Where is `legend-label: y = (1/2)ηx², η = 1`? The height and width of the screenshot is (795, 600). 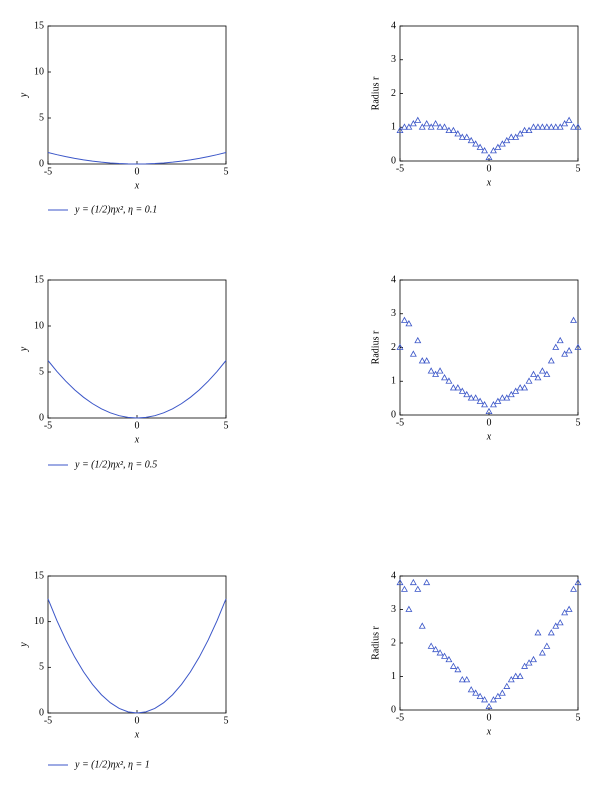
legend-label: y = (1/2)ηx², η = 1 is located at coordinates (112, 764).